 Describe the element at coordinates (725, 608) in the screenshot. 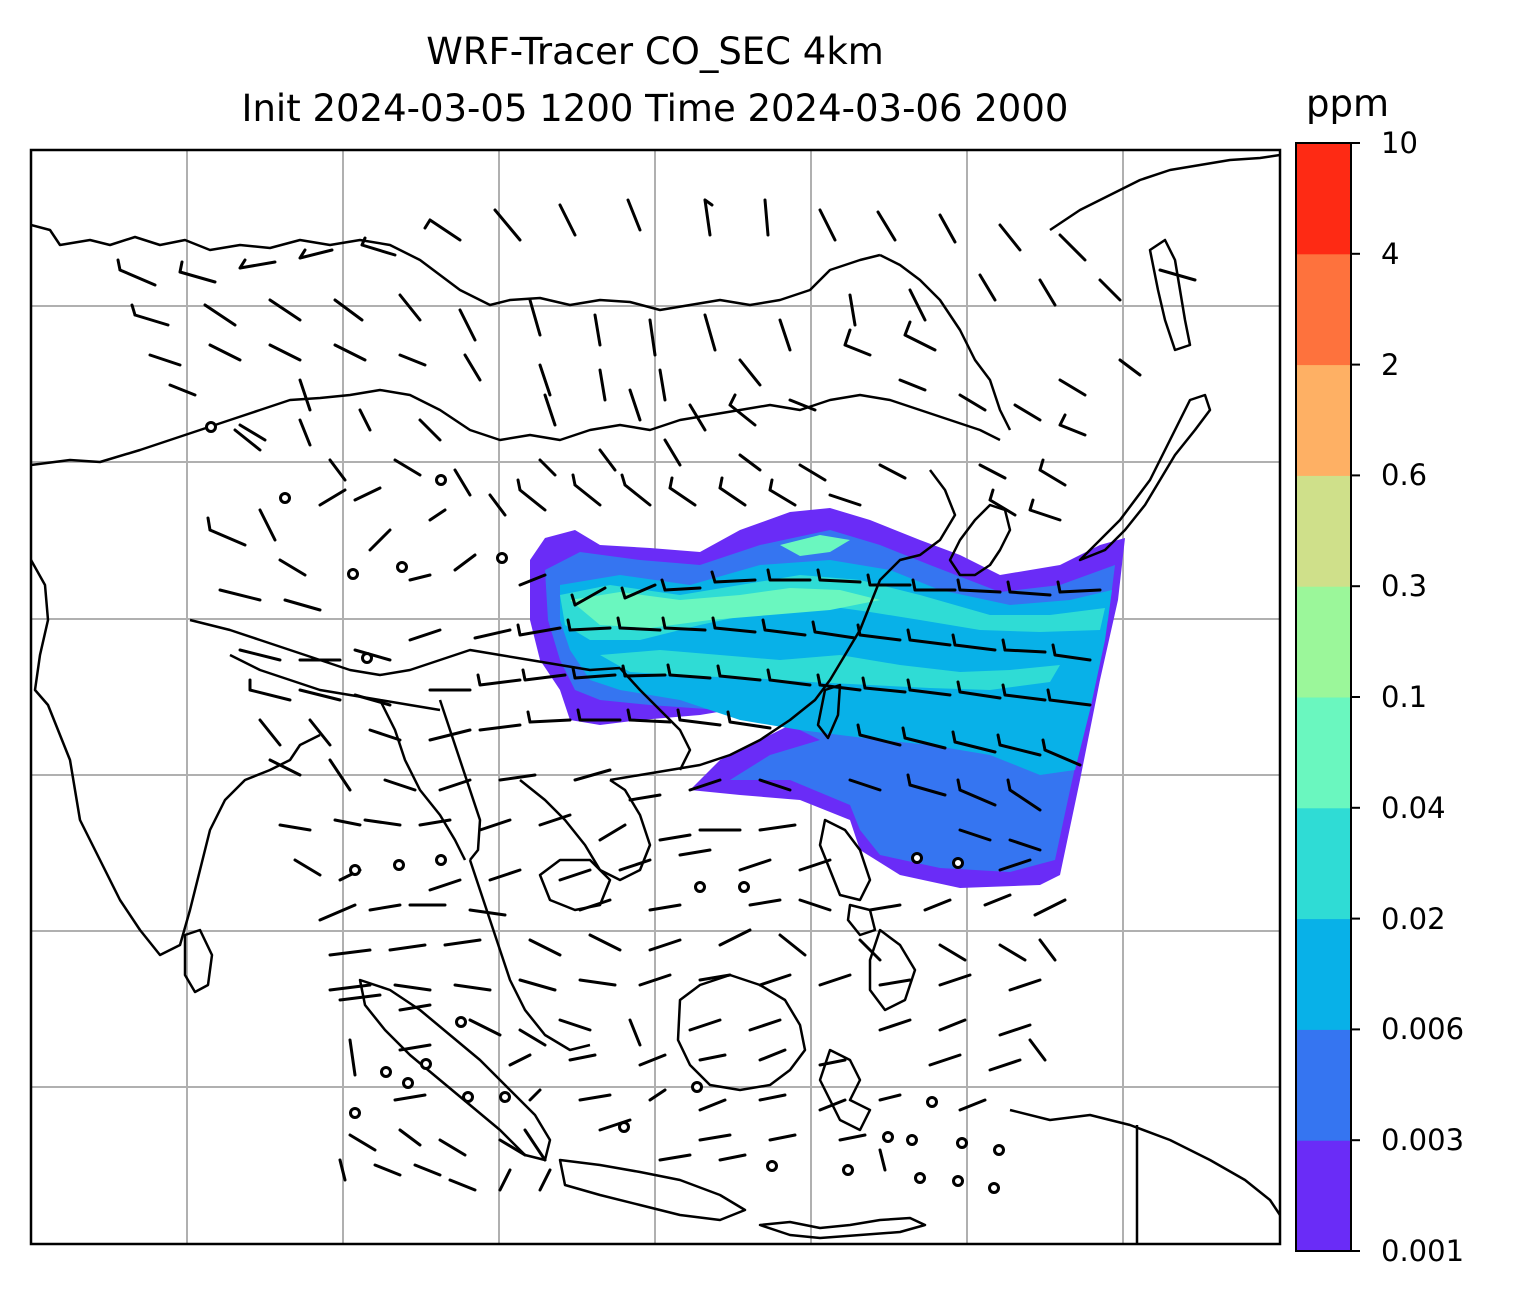

I see `plume-level-0.04` at that location.